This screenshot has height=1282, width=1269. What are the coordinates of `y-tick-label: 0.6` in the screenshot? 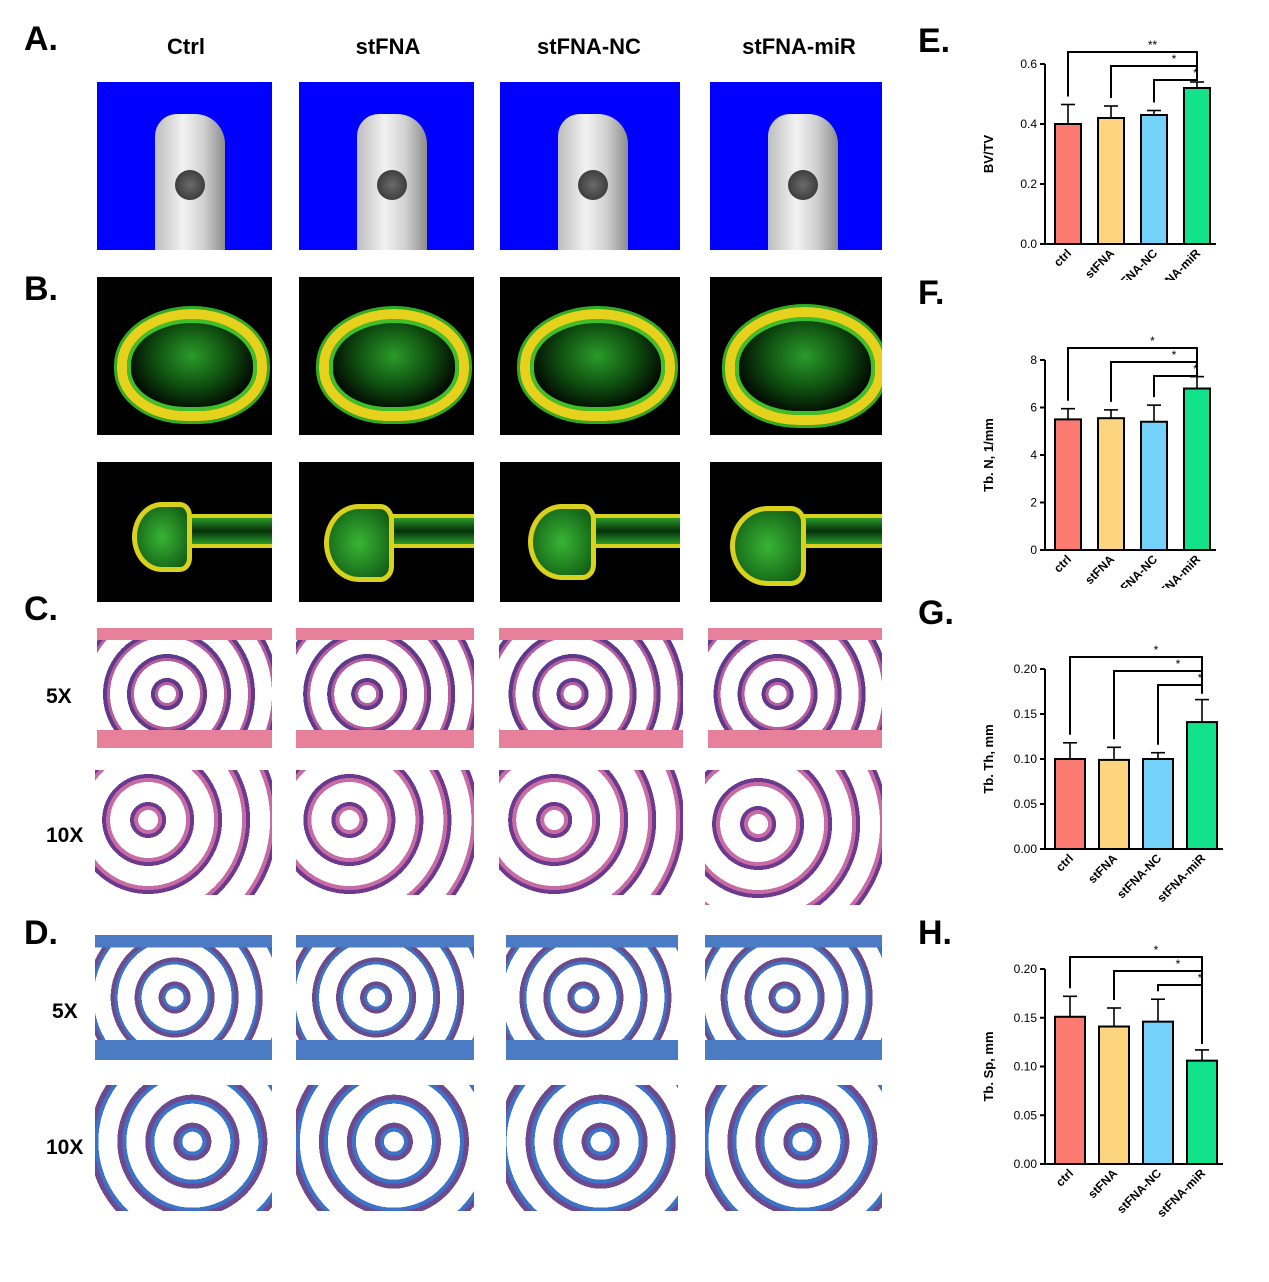 It's located at (1028, 64).